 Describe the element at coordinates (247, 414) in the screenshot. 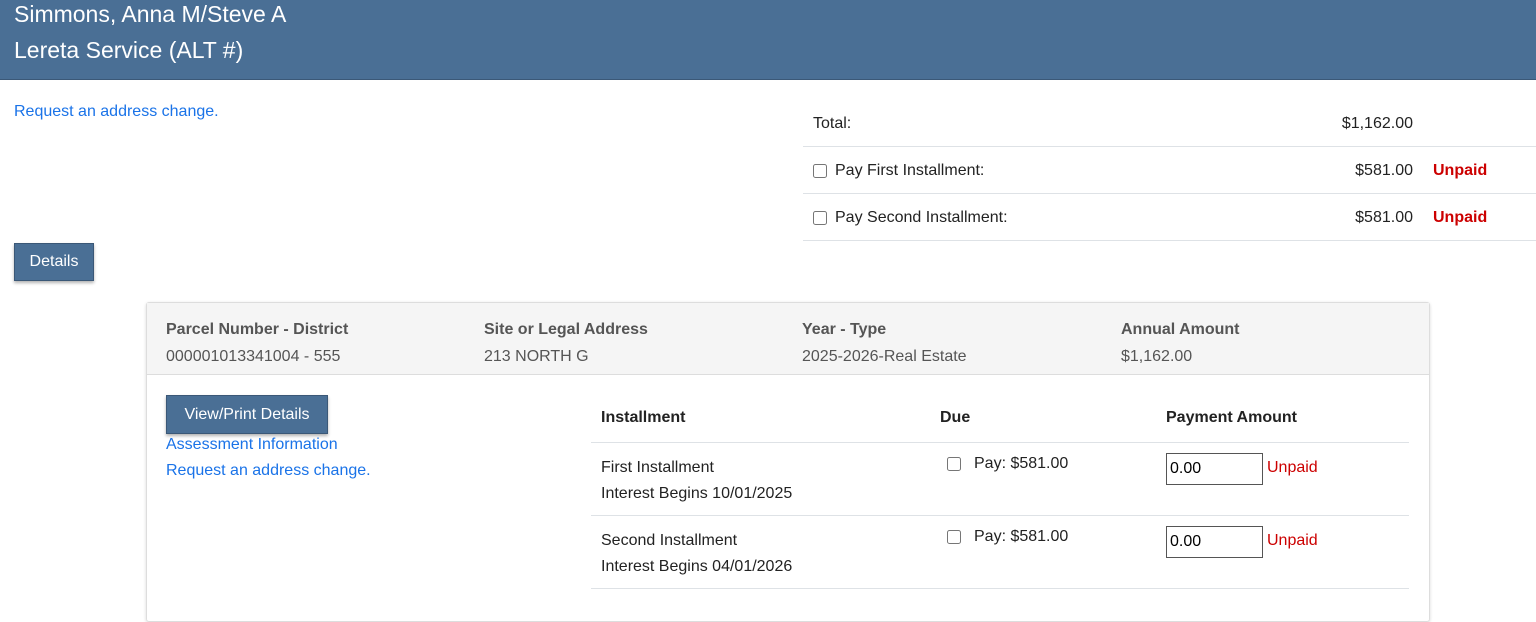

I see `view-print-details-button: View/Print Details` at that location.